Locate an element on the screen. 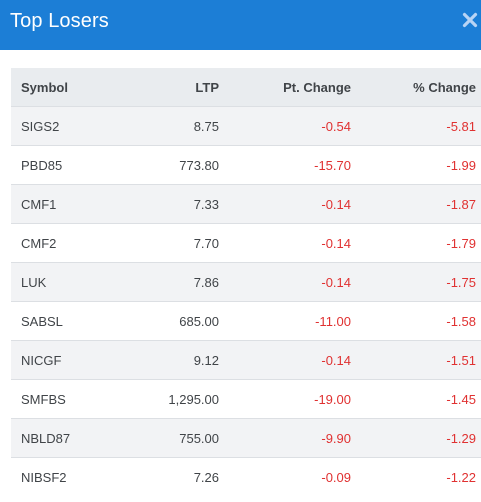 Image resolution: width=481 pixels, height=502 pixels. pct-change-cell: -5.81 is located at coordinates (416, 126).